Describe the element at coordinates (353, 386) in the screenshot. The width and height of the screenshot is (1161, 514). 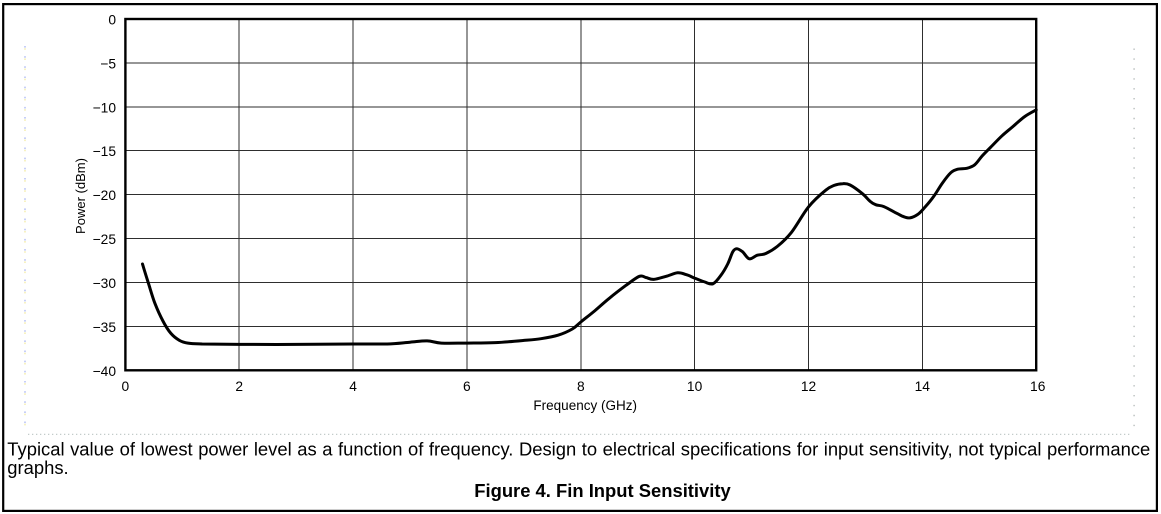
I see `svg-text: 4` at that location.